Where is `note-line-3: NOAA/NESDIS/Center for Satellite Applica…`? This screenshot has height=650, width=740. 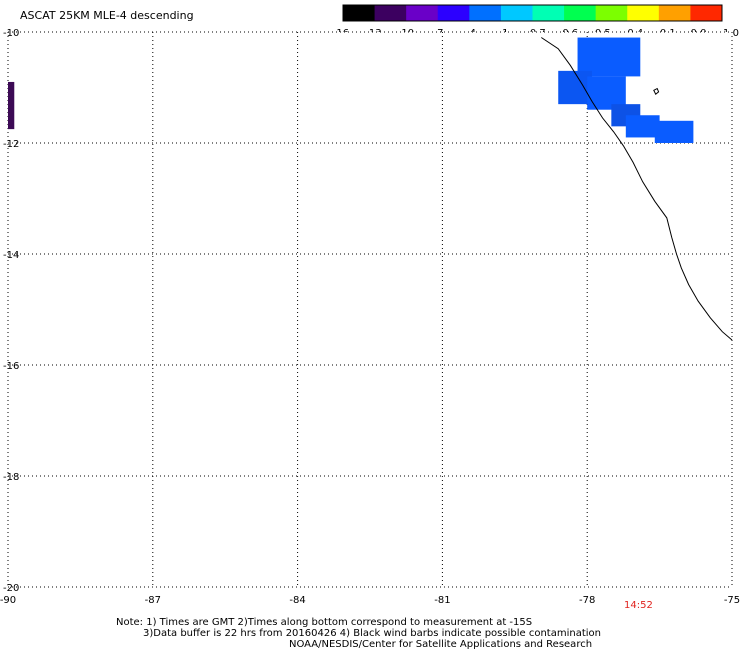 note-line-3: NOAA/NESDIS/Center for Satellite Applica… is located at coordinates (441, 644).